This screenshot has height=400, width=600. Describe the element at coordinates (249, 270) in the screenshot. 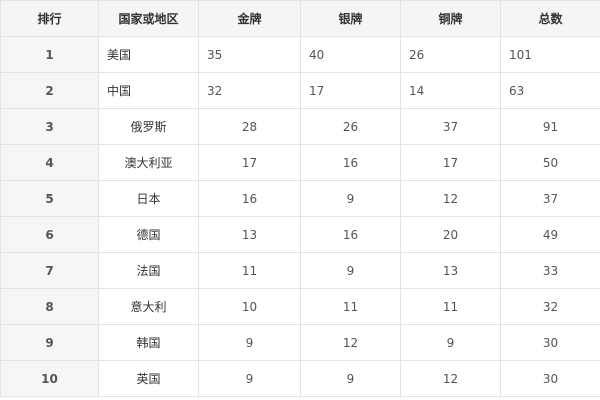

I see `cell-gold: 11` at that location.